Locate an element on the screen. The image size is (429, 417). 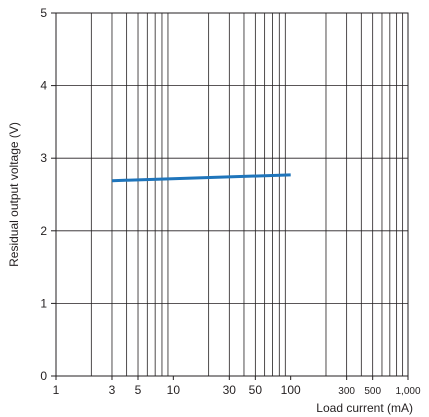
x-tick-label: 500 is located at coordinates (372, 391).